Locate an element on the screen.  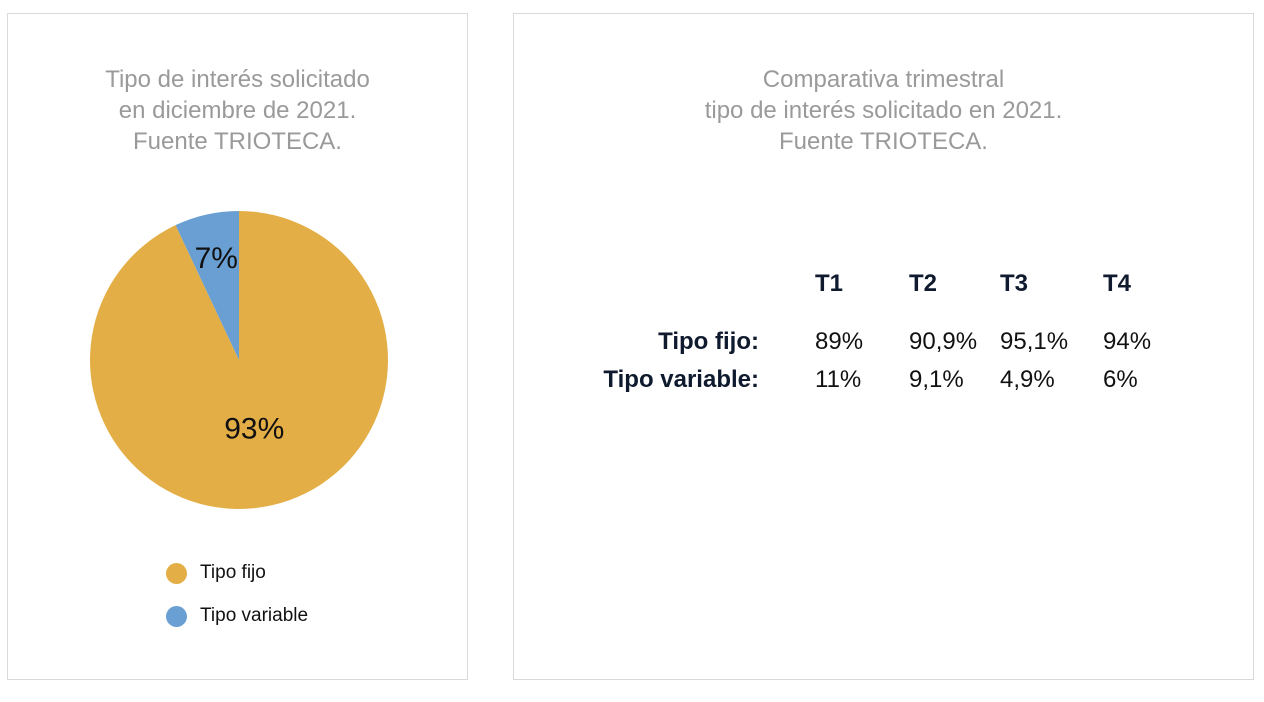
legend-item-tipo-variable: Tipo variable is located at coordinates (237, 616).